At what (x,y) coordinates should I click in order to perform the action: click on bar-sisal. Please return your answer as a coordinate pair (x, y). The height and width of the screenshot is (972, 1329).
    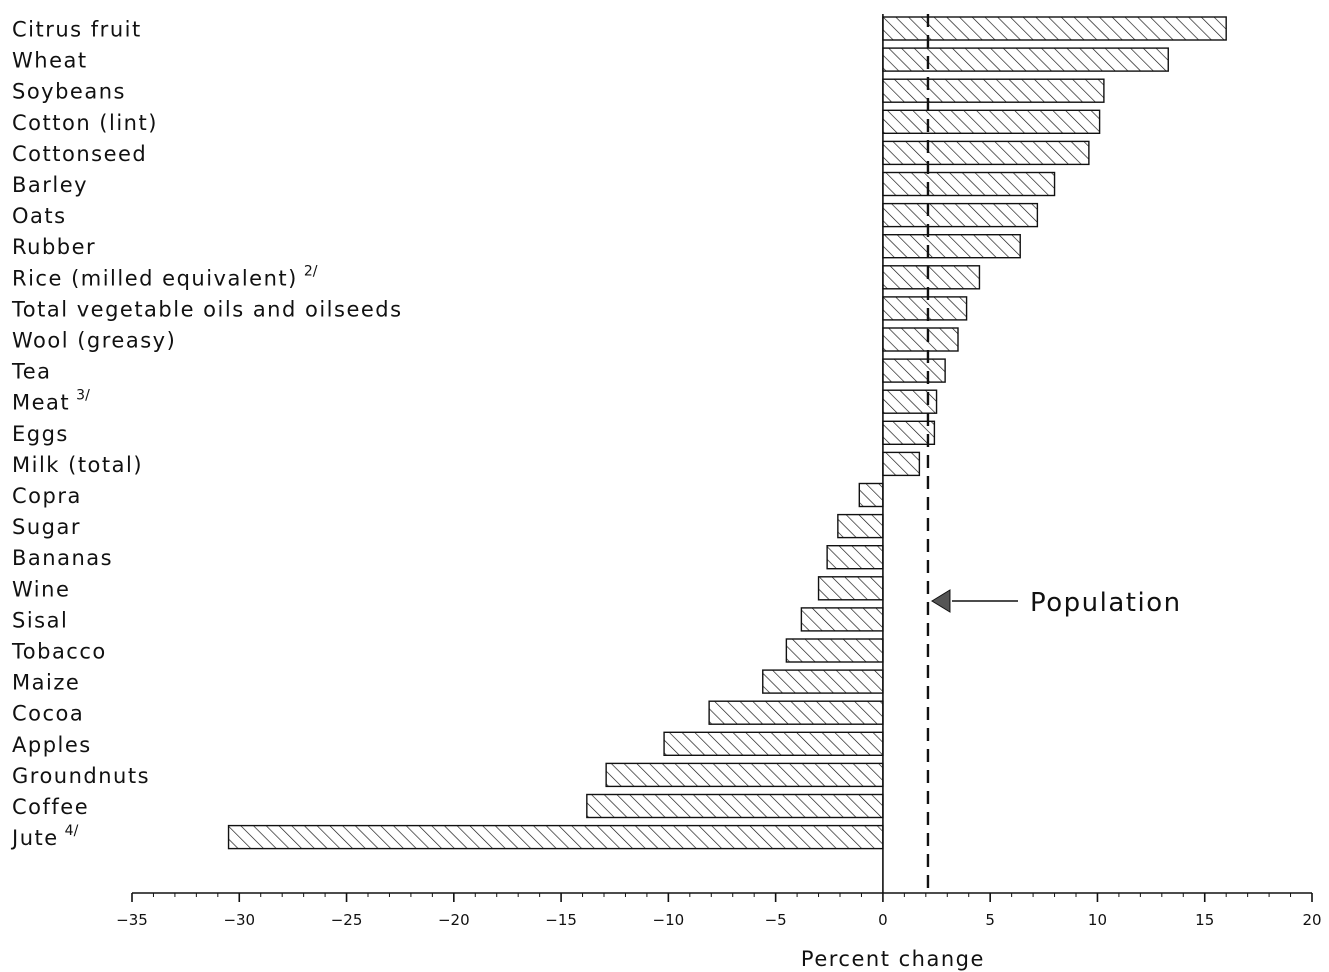
    Looking at the image, I should click on (842, 619).